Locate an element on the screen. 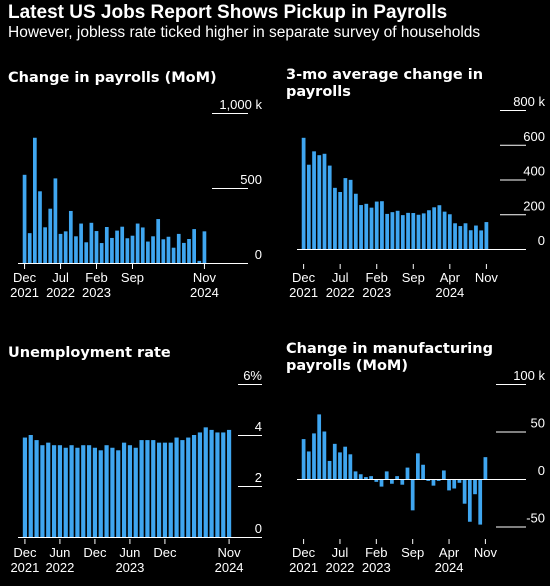  x-tick-year-label: 2021 is located at coordinates (303, 567).